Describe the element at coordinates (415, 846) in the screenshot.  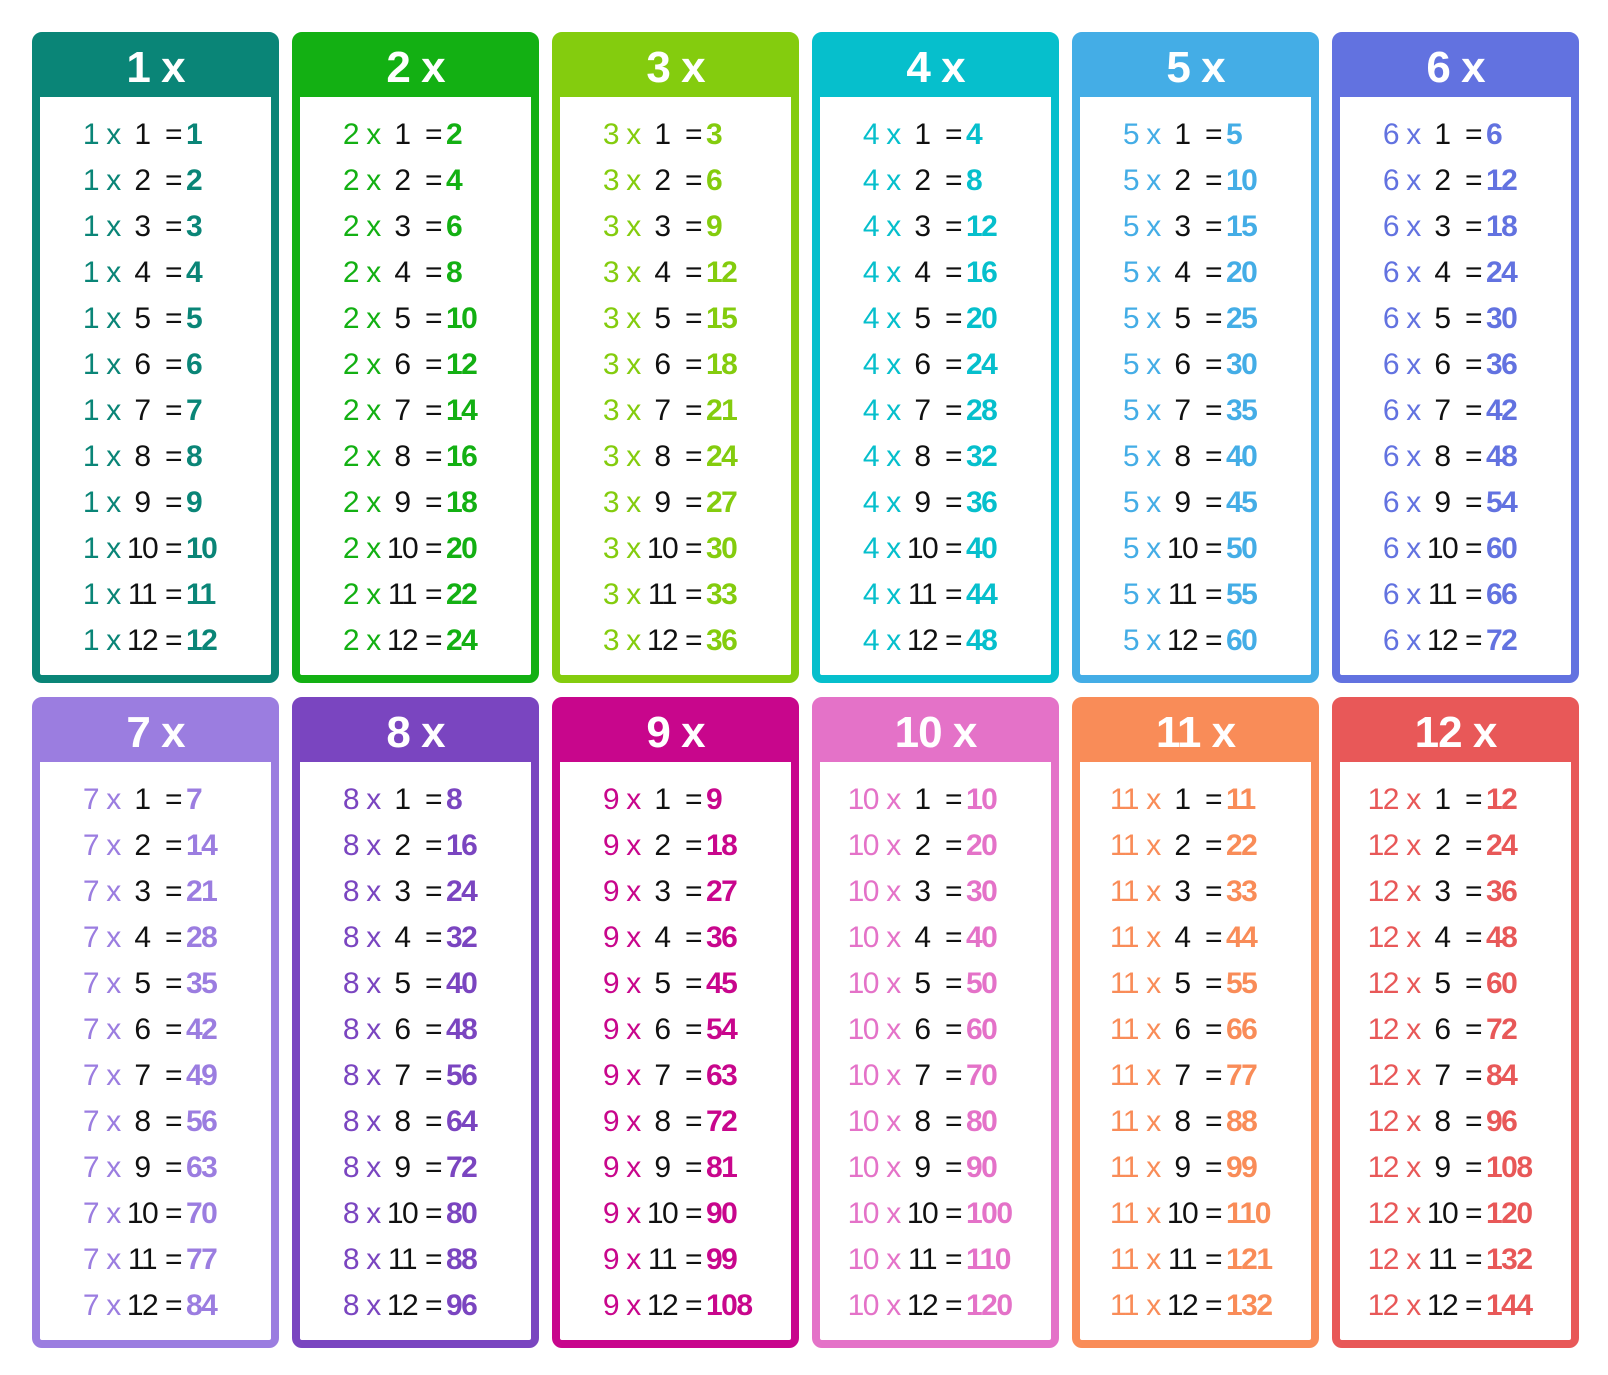
I see `equation-row: 8 x 2 = 16` at that location.